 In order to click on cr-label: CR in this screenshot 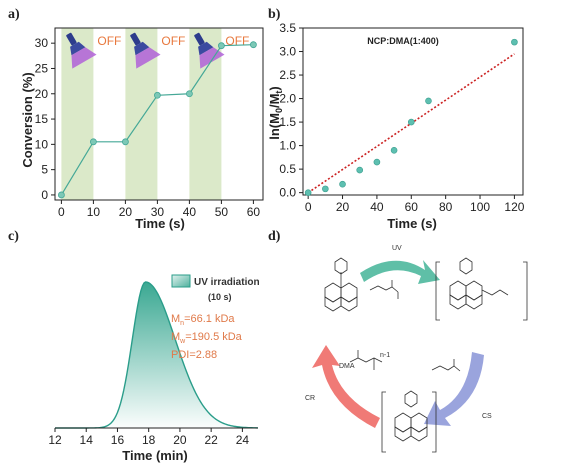, I will do `click(310, 398)`.